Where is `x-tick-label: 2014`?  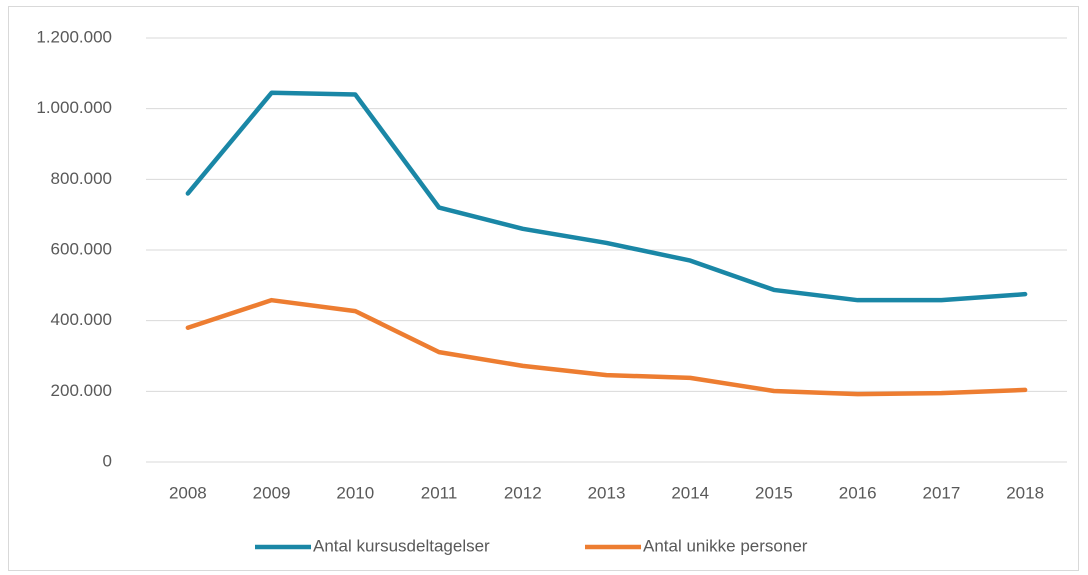 x-tick-label: 2014 is located at coordinates (690, 492).